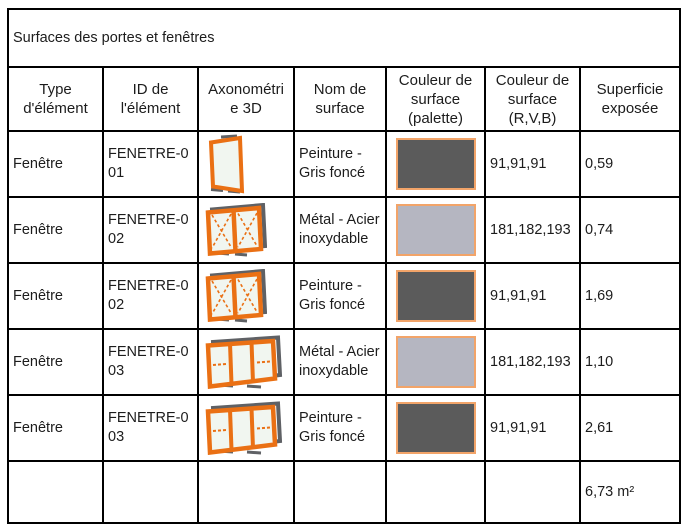 Image resolution: width=684 pixels, height=524 pixels. I want to click on area-cell: 1,69, so click(630, 296).